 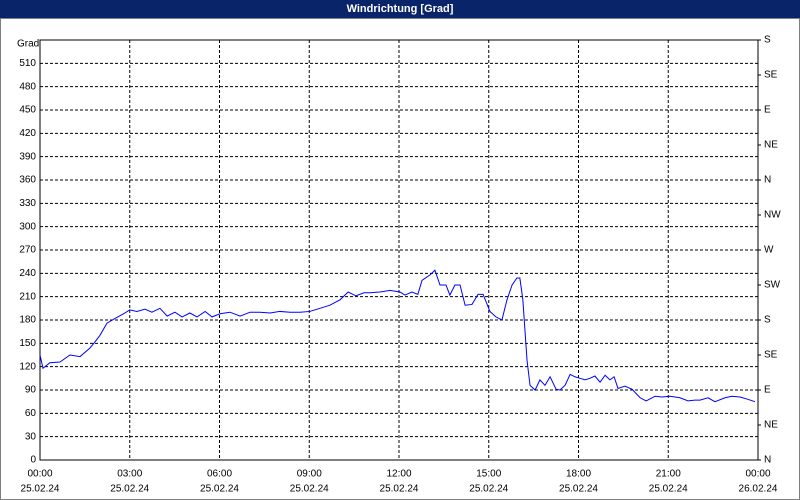 What do you see at coordinates (27, 296) in the screenshot?
I see `y-tick-label: 210` at bounding box center [27, 296].